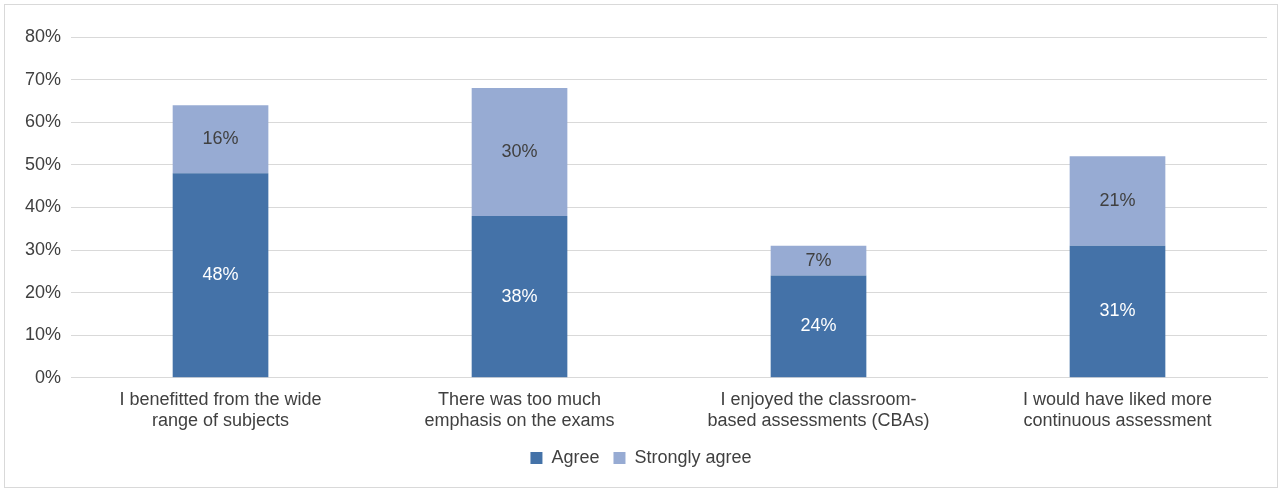 Image resolution: width=1282 pixels, height=490 pixels. What do you see at coordinates (220, 409) in the screenshot?
I see `x-tick-label: I benefitted from the wide range of subjects` at bounding box center [220, 409].